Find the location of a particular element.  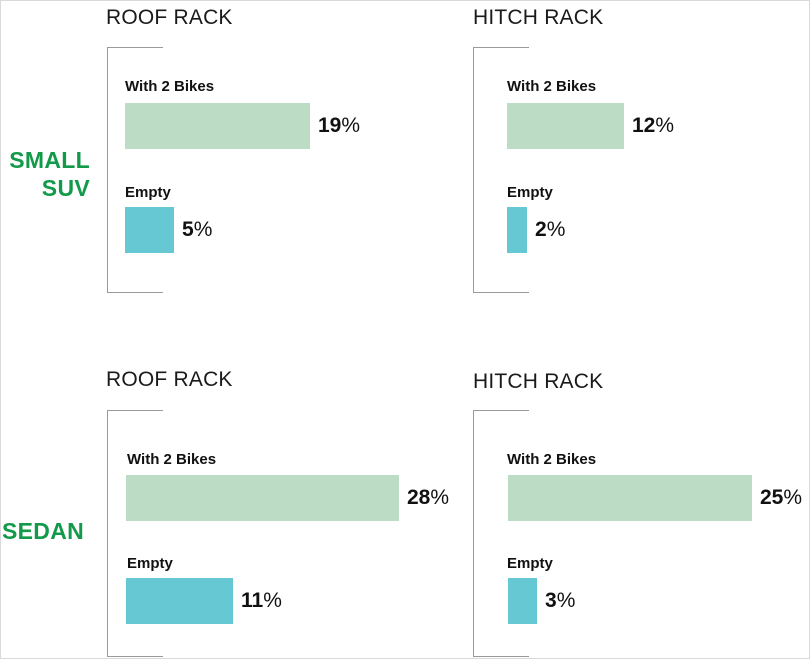

bar-value-number: 28 is located at coordinates (419, 497).